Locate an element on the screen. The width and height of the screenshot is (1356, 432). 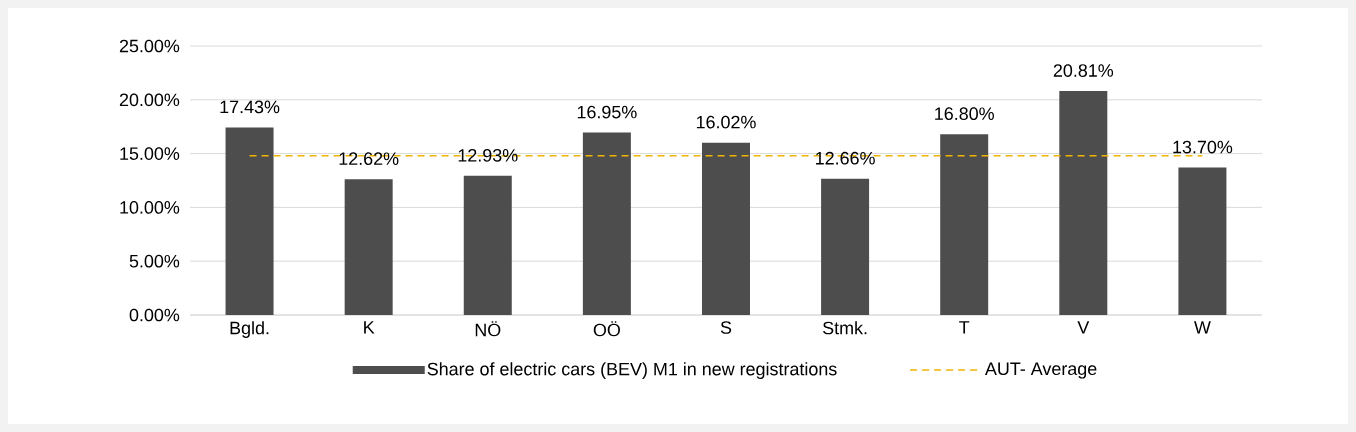
y-tick-label: 10.00% is located at coordinates (150, 207).